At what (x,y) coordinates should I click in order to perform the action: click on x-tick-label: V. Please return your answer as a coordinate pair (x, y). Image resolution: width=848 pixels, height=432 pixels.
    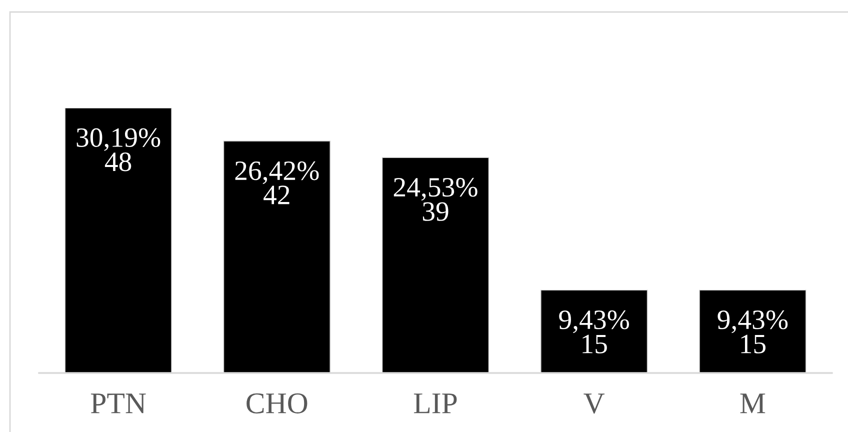
    Looking at the image, I should click on (594, 404).